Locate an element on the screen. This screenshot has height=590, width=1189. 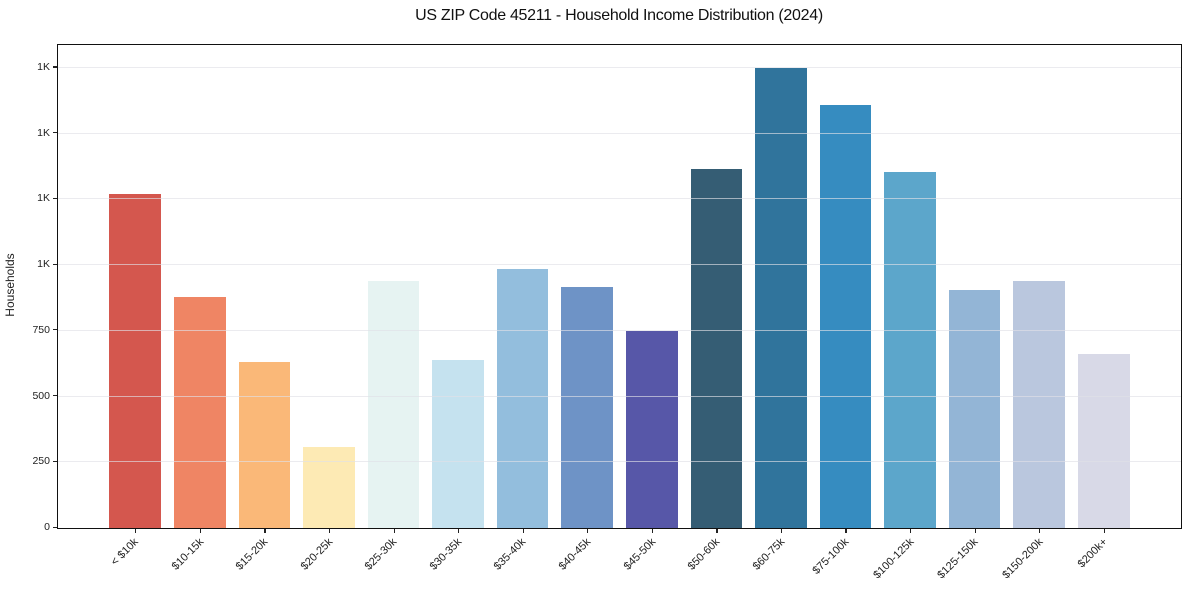
x-tick-label: $10-15k is located at coordinates (187, 554).